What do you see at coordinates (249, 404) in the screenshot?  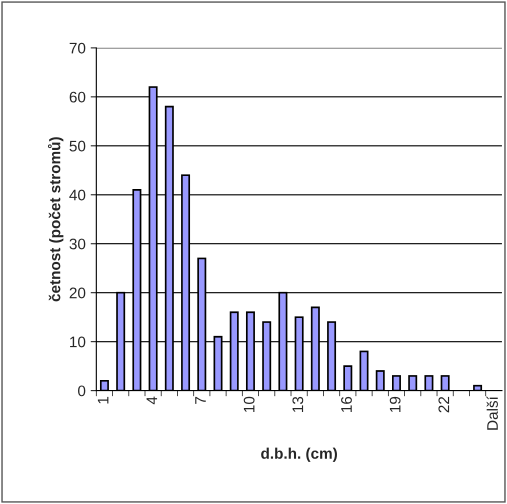 I see `x-tick-label: 10` at bounding box center [249, 404].